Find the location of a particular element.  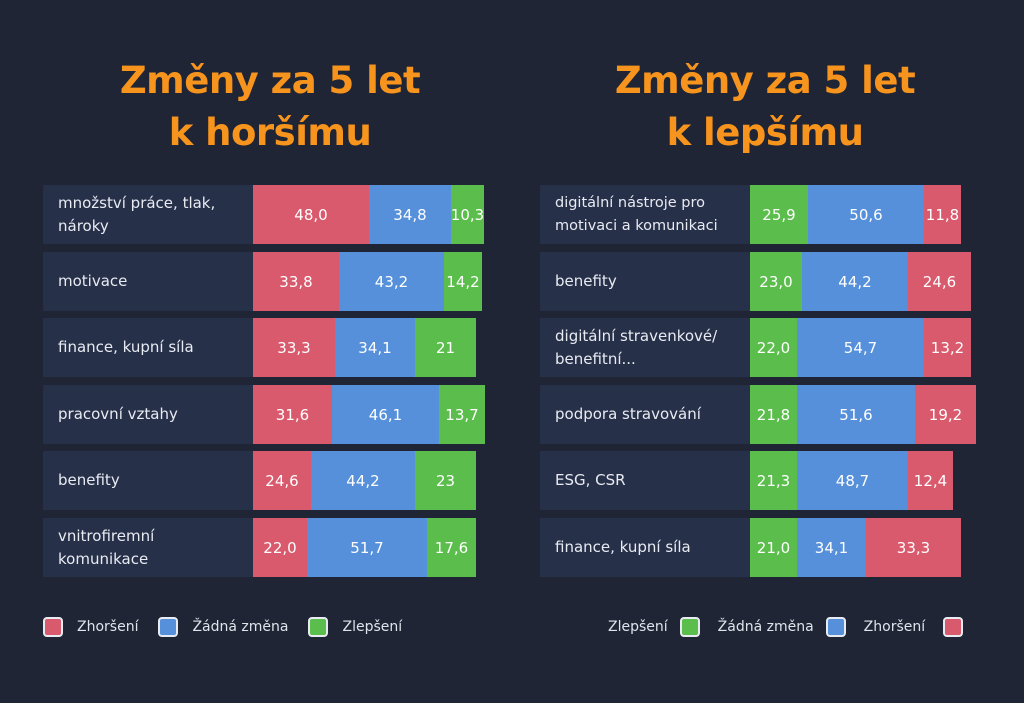

left-row: pracovní vztahy 31,6 46,1 13,7 is located at coordinates (260, 414).